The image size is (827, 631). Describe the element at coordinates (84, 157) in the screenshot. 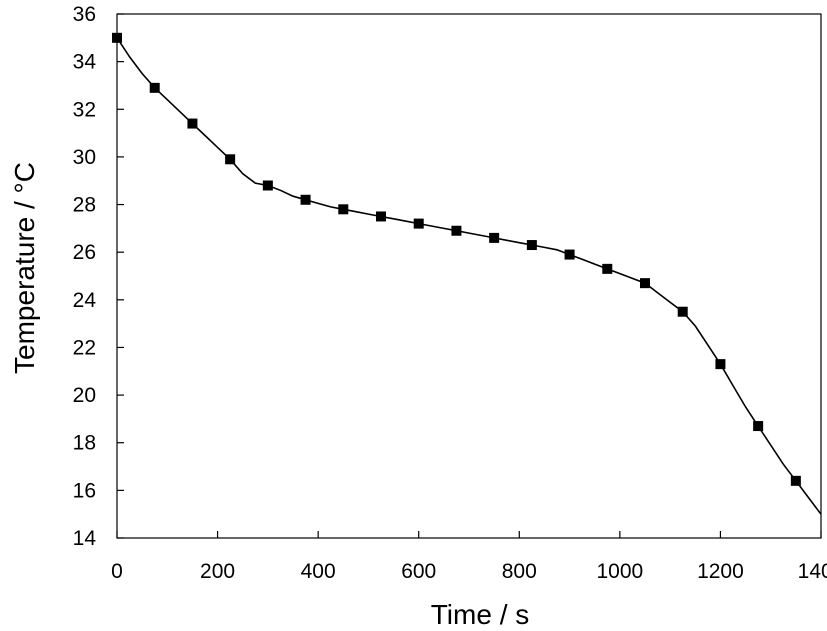

I see `y-tick-label: 30` at that location.